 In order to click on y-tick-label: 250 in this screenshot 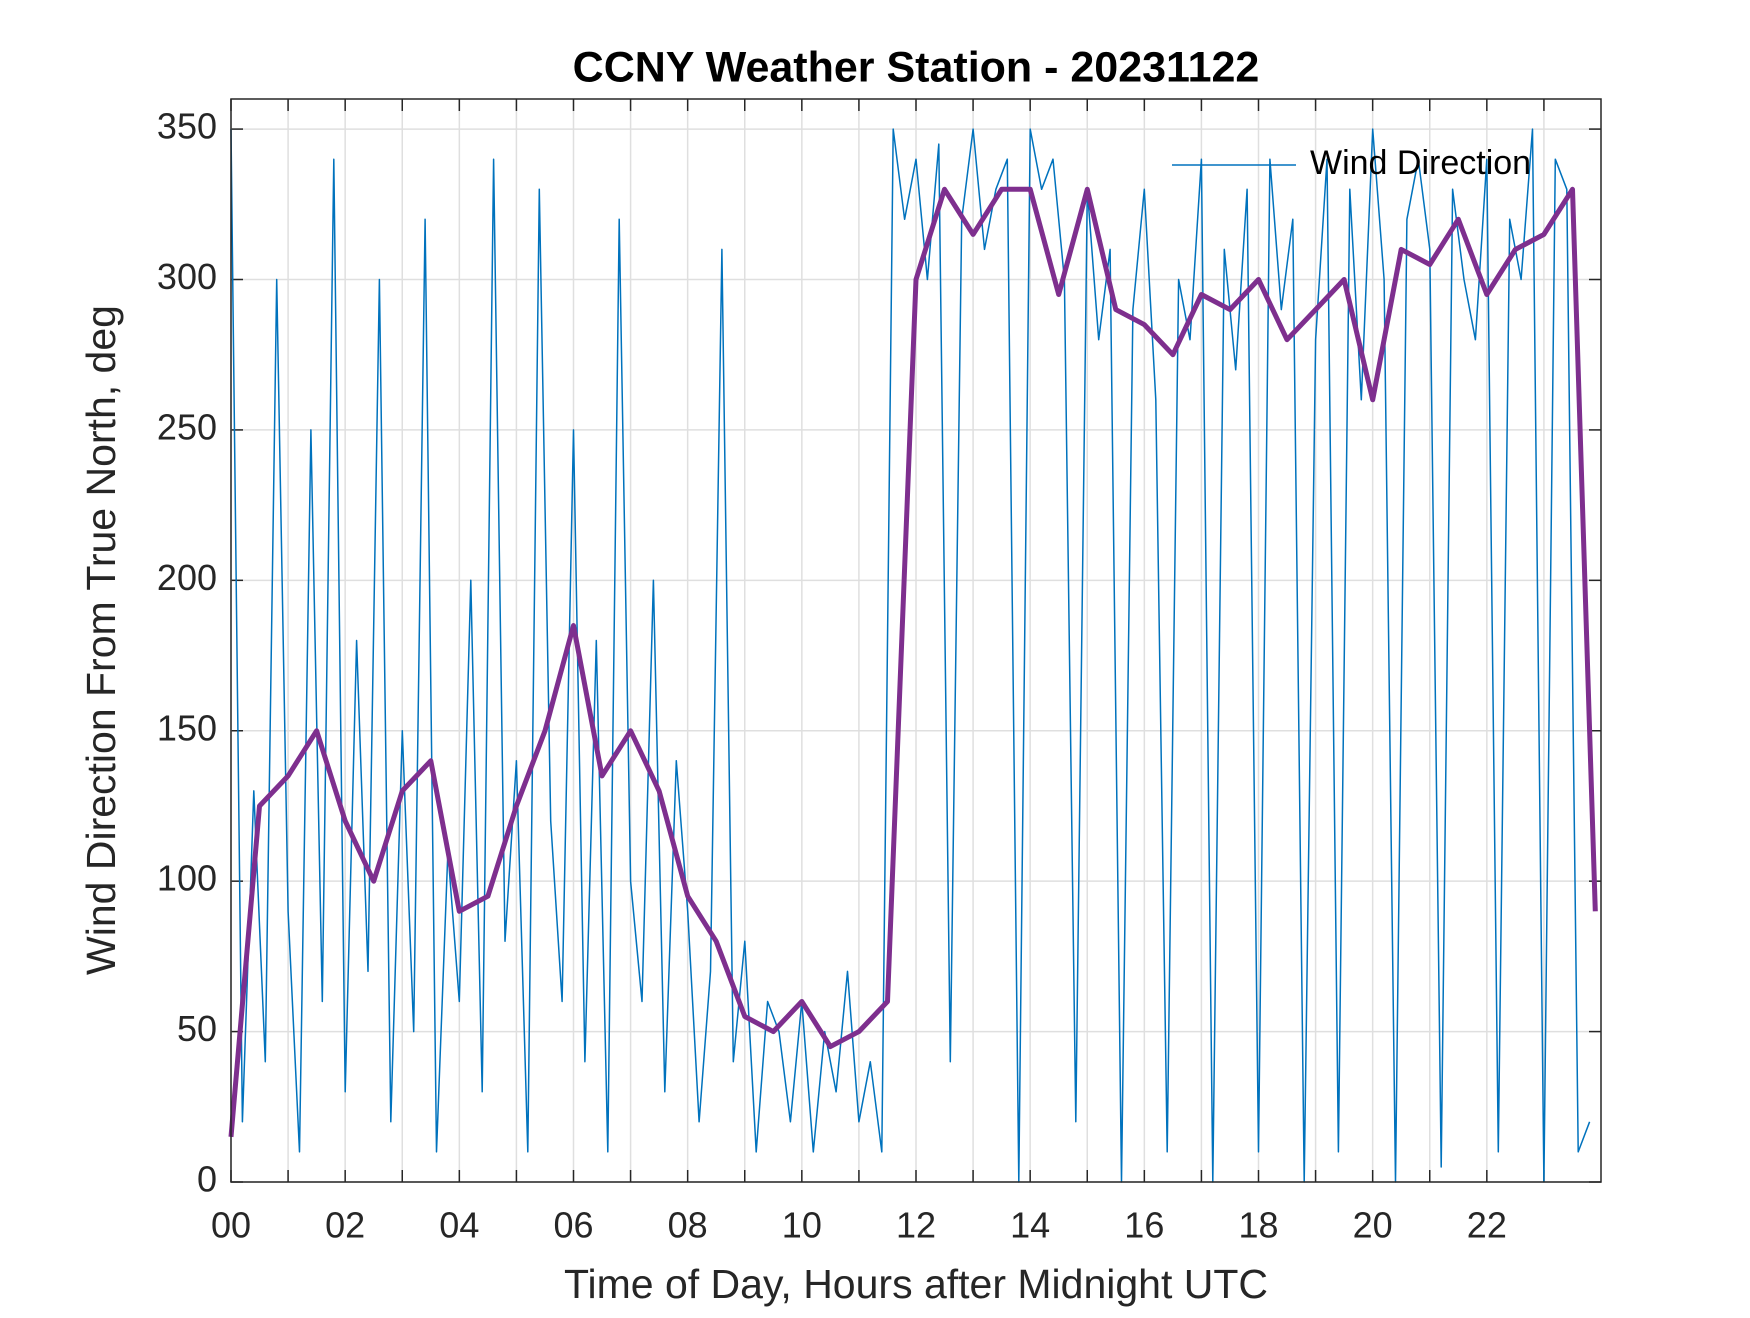, I will do `click(187, 426)`.